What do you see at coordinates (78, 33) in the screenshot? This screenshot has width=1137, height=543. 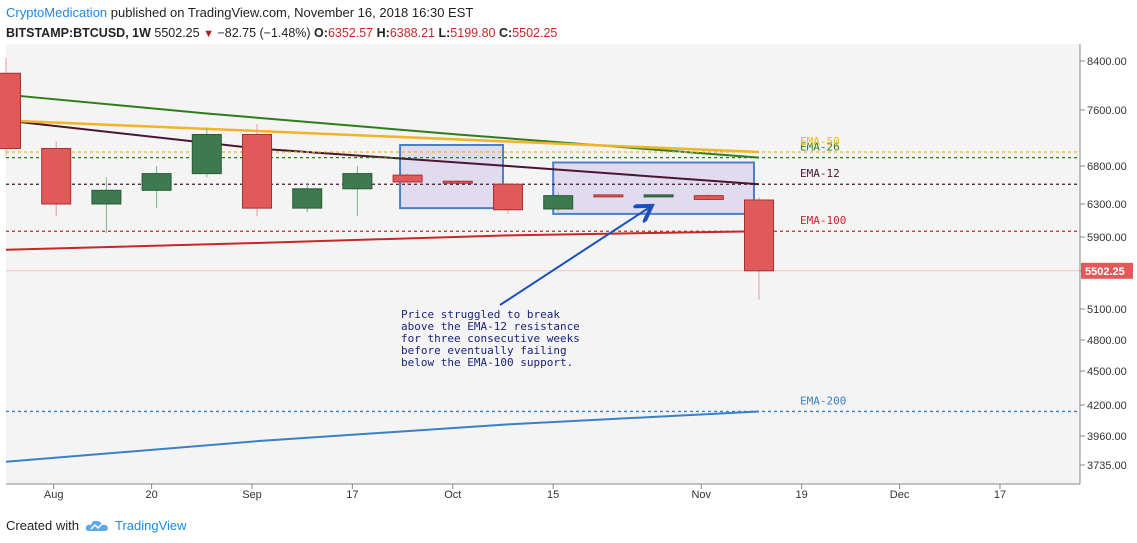 I see `symbol-label: BITSTAMP:BTCUSD, 1W` at bounding box center [78, 33].